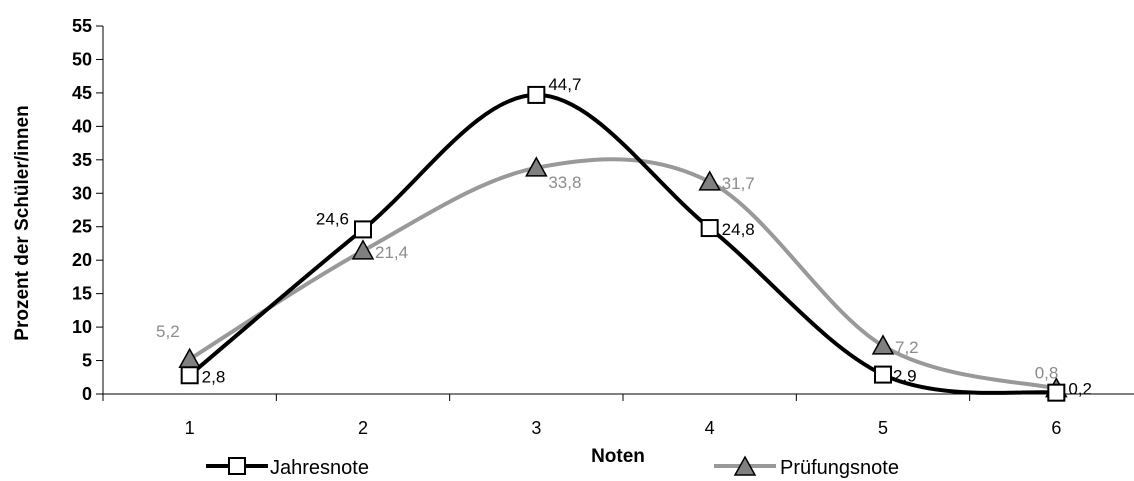 This screenshot has height=481, width=1134. What do you see at coordinates (82, 126) in the screenshot?
I see `y-tick-label: 40` at bounding box center [82, 126].